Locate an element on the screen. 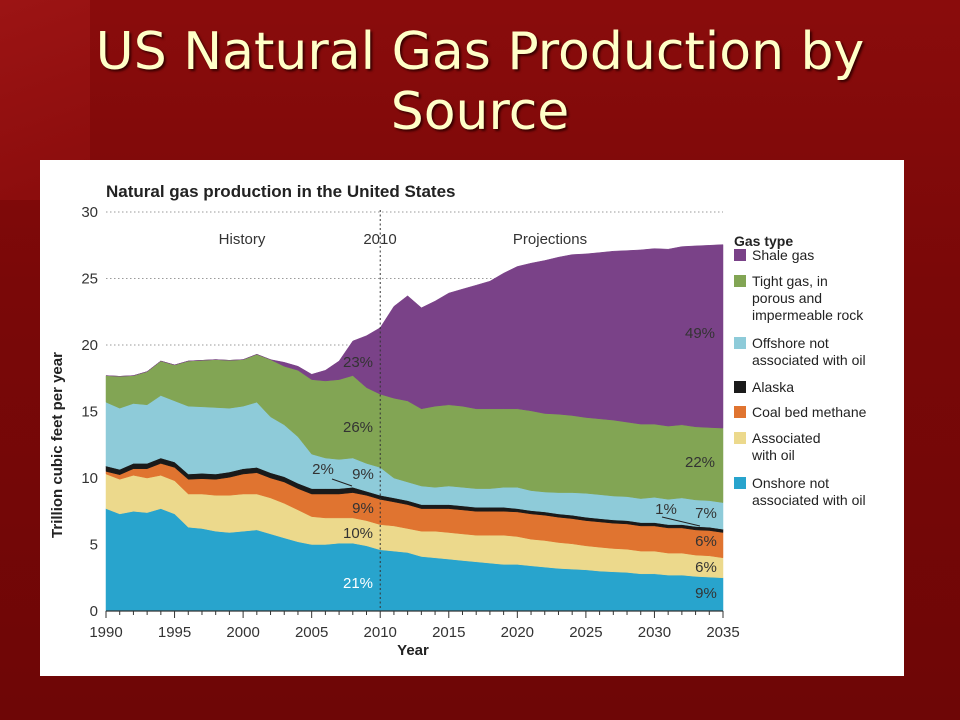 The image size is (960, 720). pct-2010-associated: 10% is located at coordinates (358, 533).